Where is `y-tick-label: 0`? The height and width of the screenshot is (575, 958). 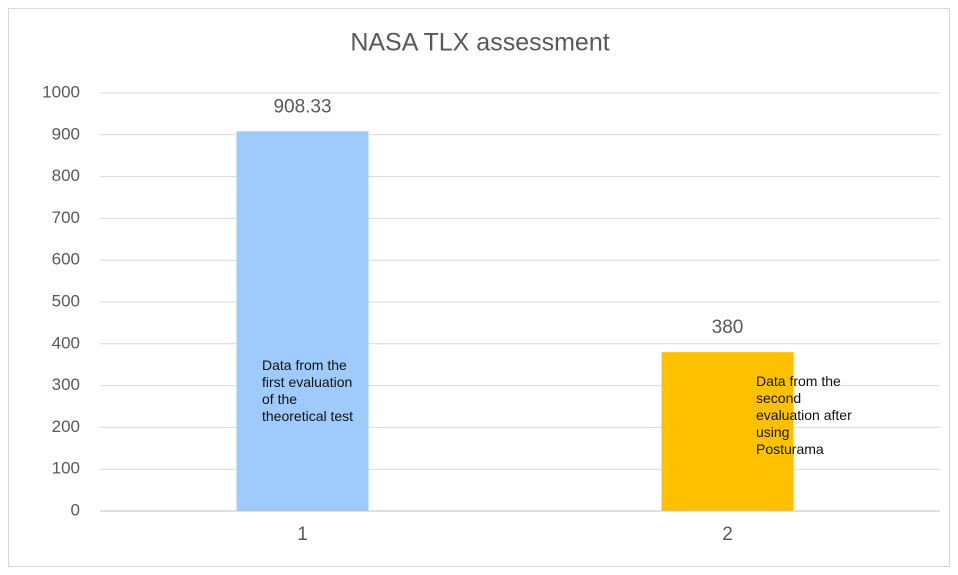
y-tick-label: 0 is located at coordinates (75, 509).